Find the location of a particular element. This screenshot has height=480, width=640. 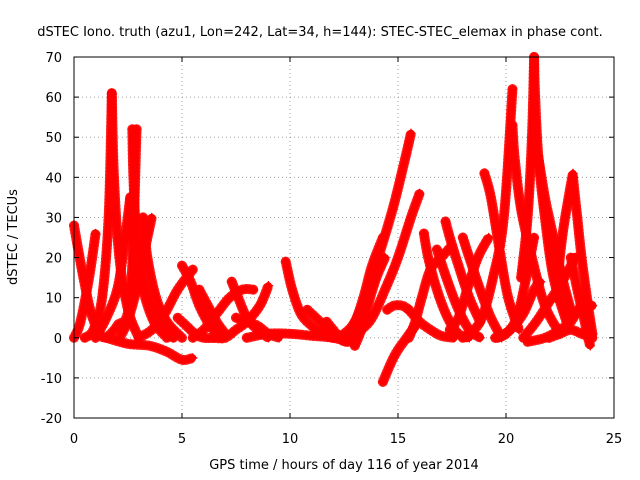

y-tick-label: 60 is located at coordinates (53, 98).